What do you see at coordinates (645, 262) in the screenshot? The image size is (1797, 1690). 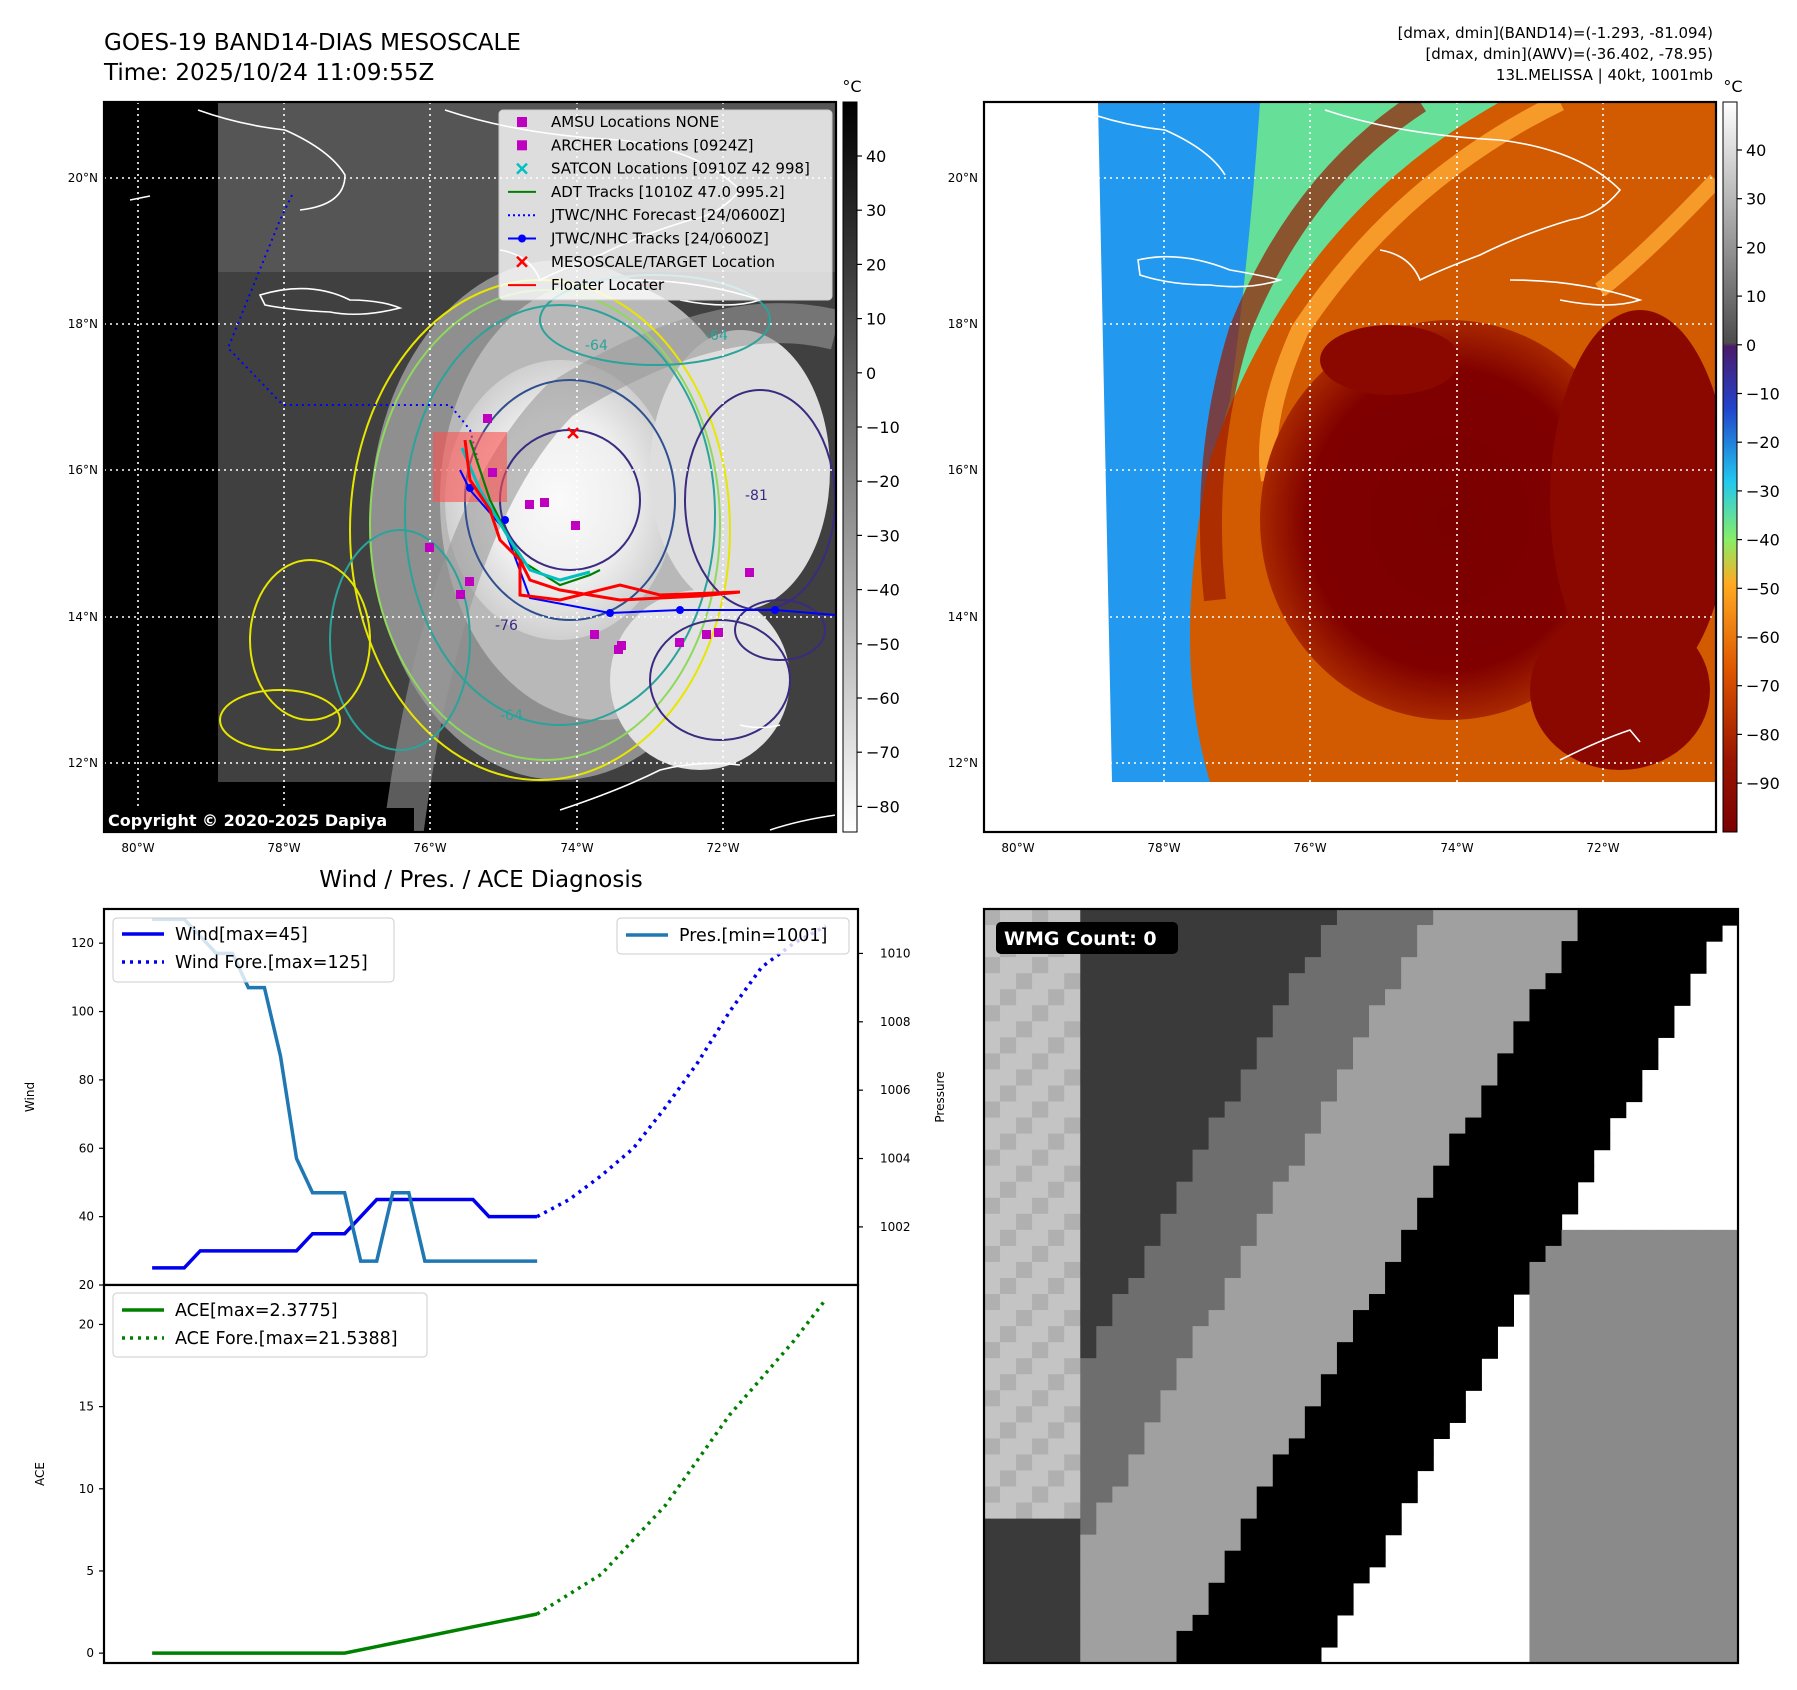 I see `map-legend-item: MESOSCALE/TARGET Location` at bounding box center [645, 262].